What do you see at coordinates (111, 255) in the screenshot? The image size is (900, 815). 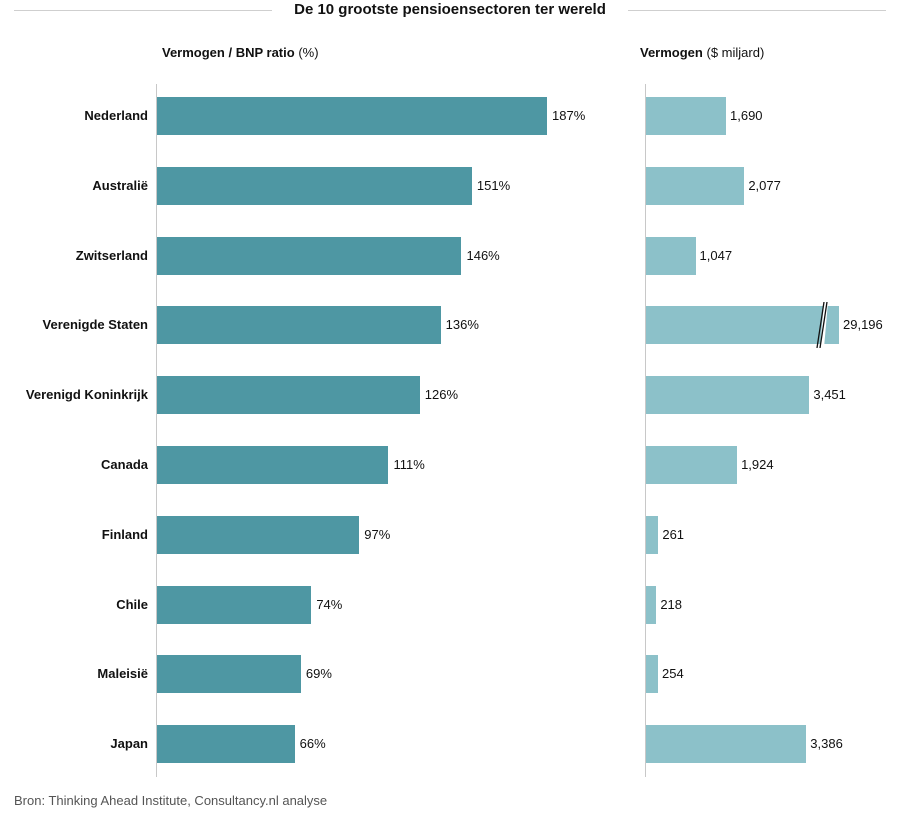 I see `category-label: Zwitserland` at bounding box center [111, 255].